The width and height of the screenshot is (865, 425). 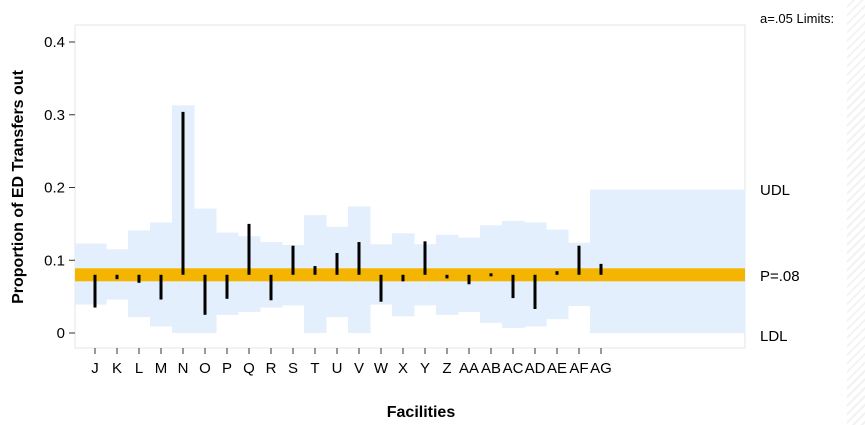 I want to click on decorative-edge-pattern, so click(x=856, y=212).